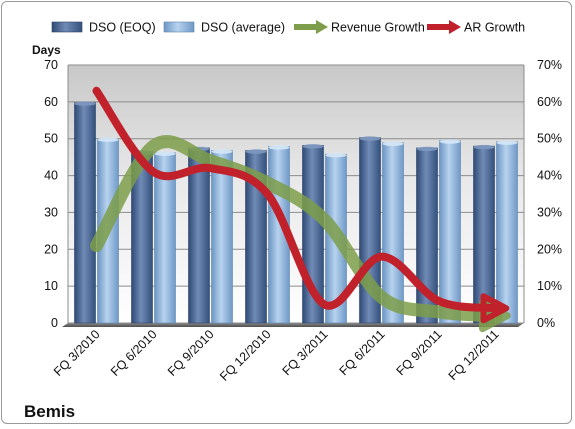 This screenshot has width=575, height=429. Describe the element at coordinates (191, 353) in the screenshot. I see `x-tick-label: FQ 9/2010` at that location.